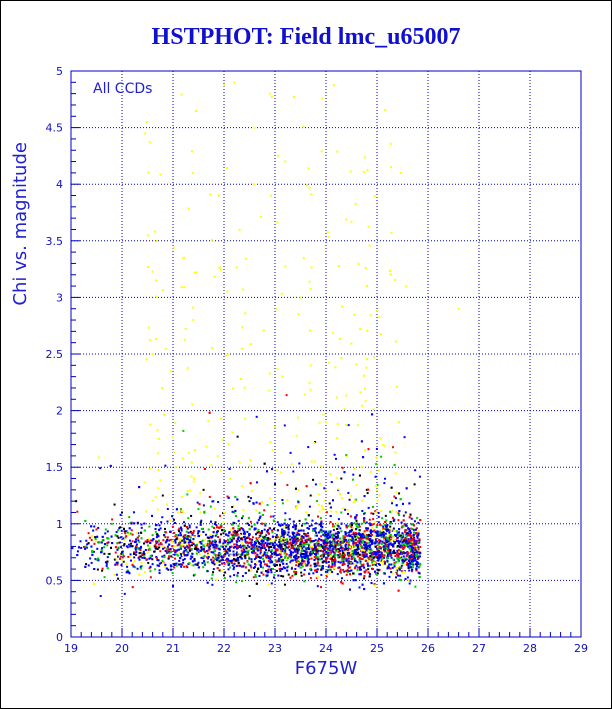 The image size is (612, 709). I want to click on x-tick-label: 28, so click(530, 648).